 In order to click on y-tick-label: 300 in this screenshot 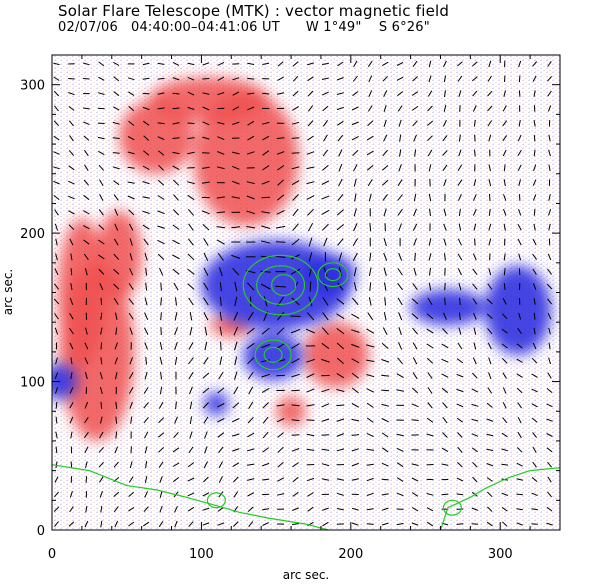, I will do `click(32, 86)`.